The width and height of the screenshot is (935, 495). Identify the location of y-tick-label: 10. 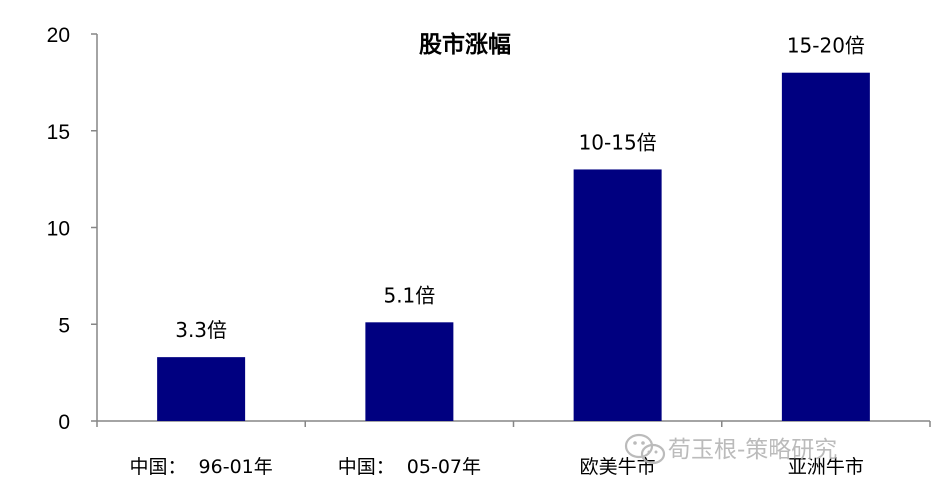
(58, 229).